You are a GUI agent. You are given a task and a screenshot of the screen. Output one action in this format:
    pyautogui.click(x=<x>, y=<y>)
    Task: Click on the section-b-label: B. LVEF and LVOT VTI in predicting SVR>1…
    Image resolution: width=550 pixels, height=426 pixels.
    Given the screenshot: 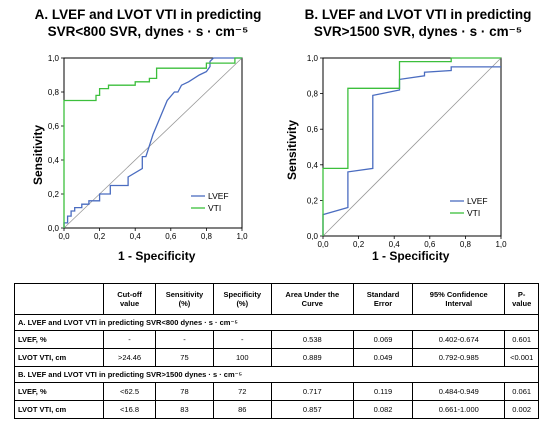 What is the action you would take?
    pyautogui.click(x=276, y=374)
    